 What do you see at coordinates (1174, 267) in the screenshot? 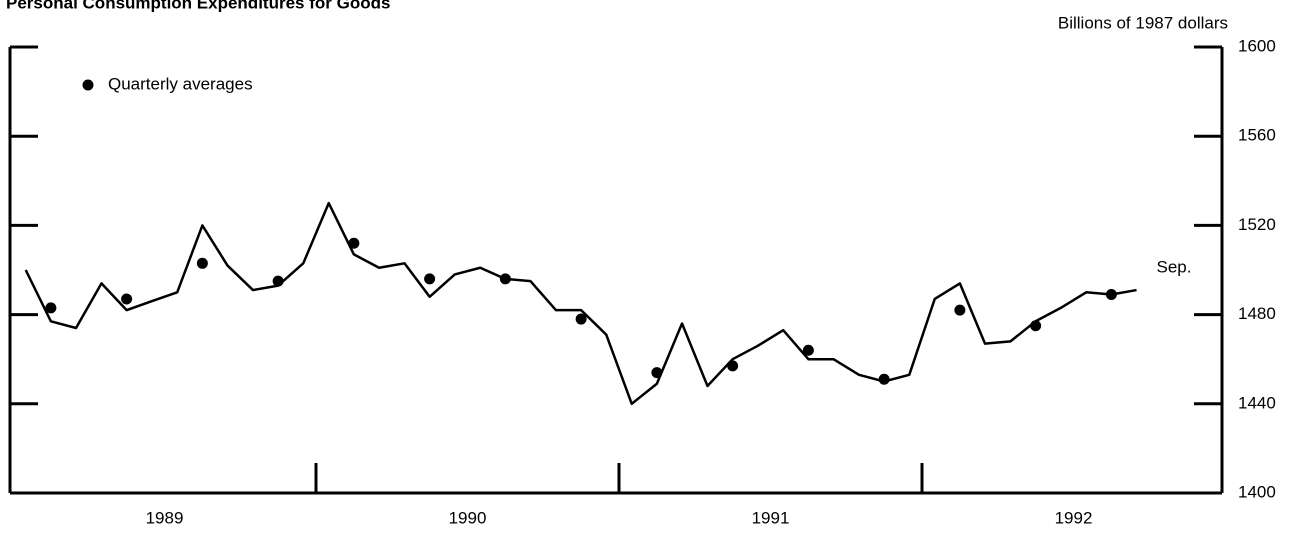
I see `annotation: Sep.` at bounding box center [1174, 267].